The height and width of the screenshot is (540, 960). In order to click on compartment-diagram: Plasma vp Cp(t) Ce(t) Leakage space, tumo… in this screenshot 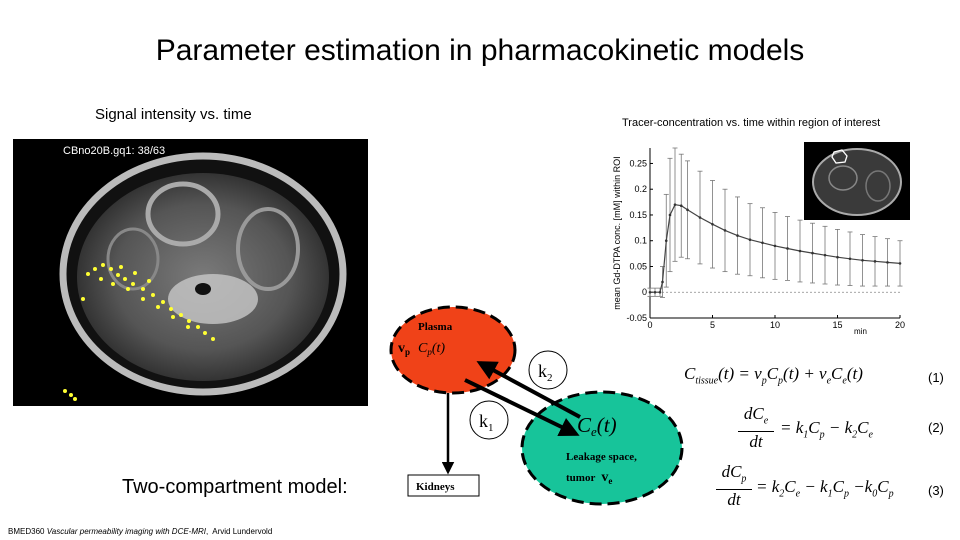, I will do `click(536, 405)`.